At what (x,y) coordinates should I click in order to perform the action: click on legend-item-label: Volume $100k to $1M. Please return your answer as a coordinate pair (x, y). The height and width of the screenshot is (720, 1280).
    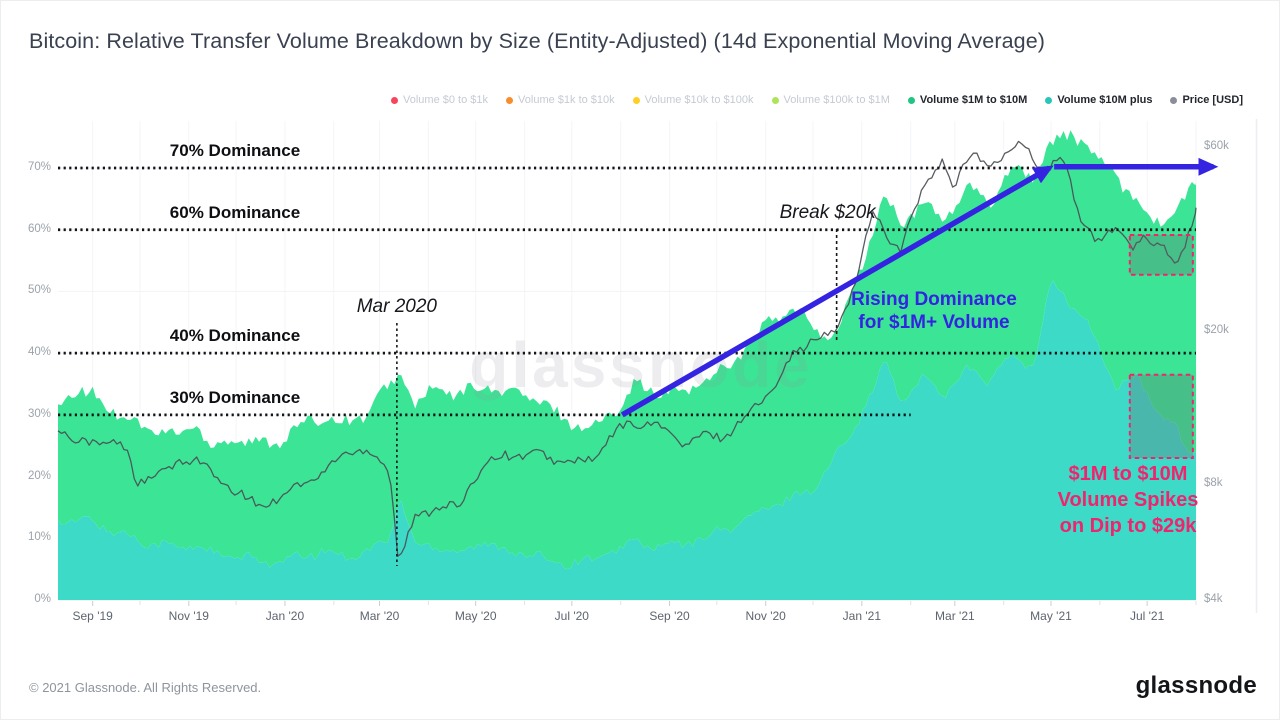
    Looking at the image, I should click on (836, 100).